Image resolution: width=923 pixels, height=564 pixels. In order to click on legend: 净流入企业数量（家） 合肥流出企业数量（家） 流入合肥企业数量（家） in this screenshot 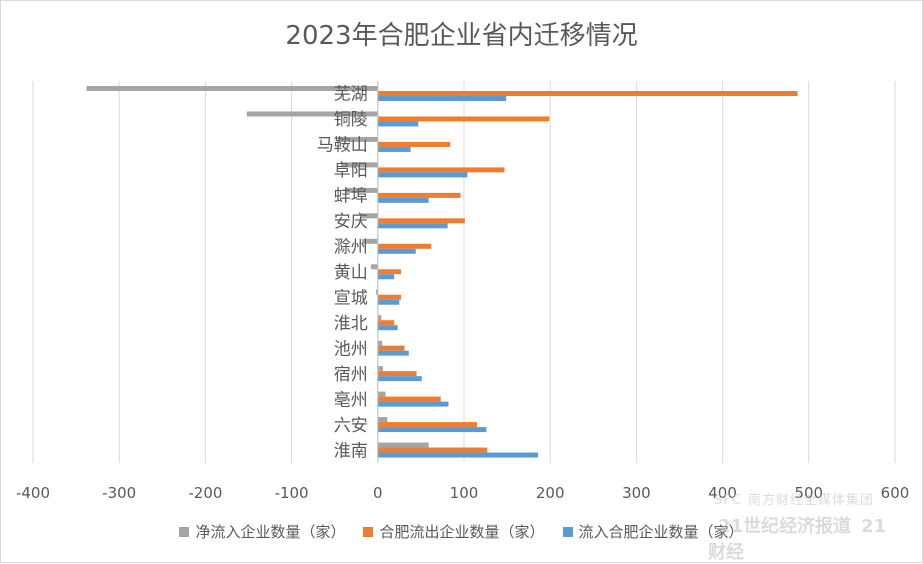, I will do `click(461, 531)`.